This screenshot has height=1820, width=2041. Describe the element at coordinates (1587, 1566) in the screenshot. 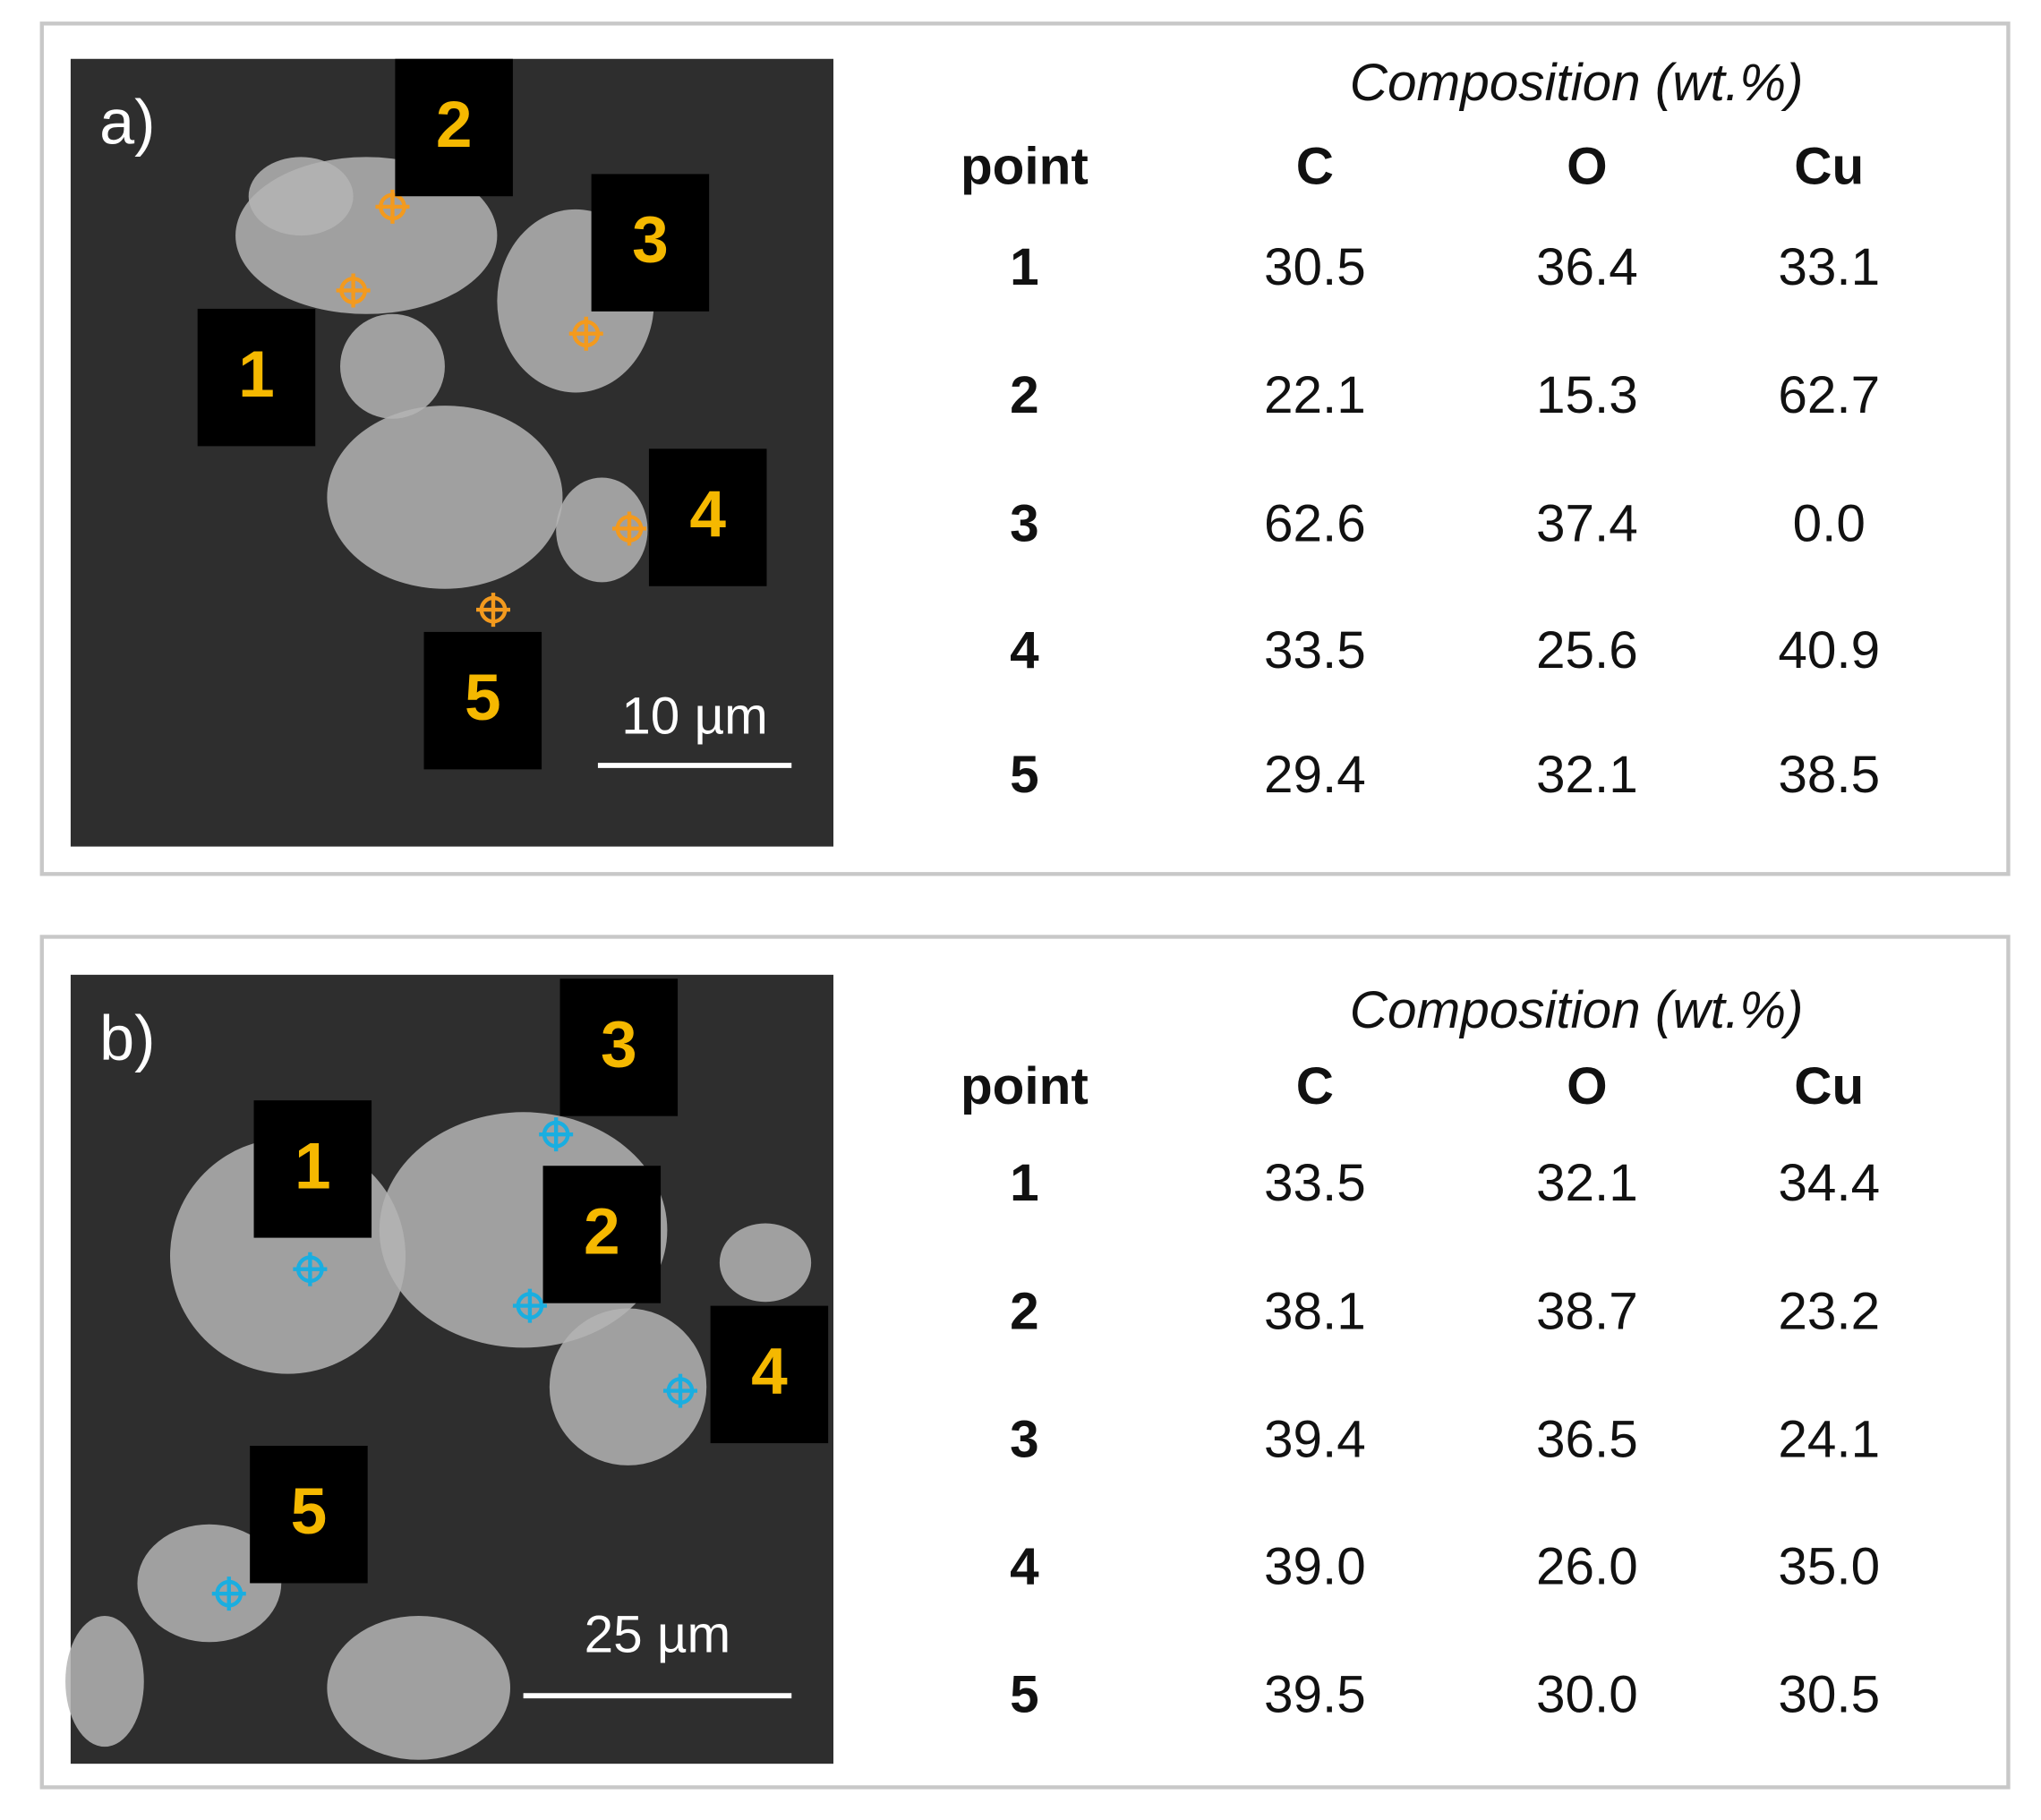

I see `table-cell: 26.0` at that location.